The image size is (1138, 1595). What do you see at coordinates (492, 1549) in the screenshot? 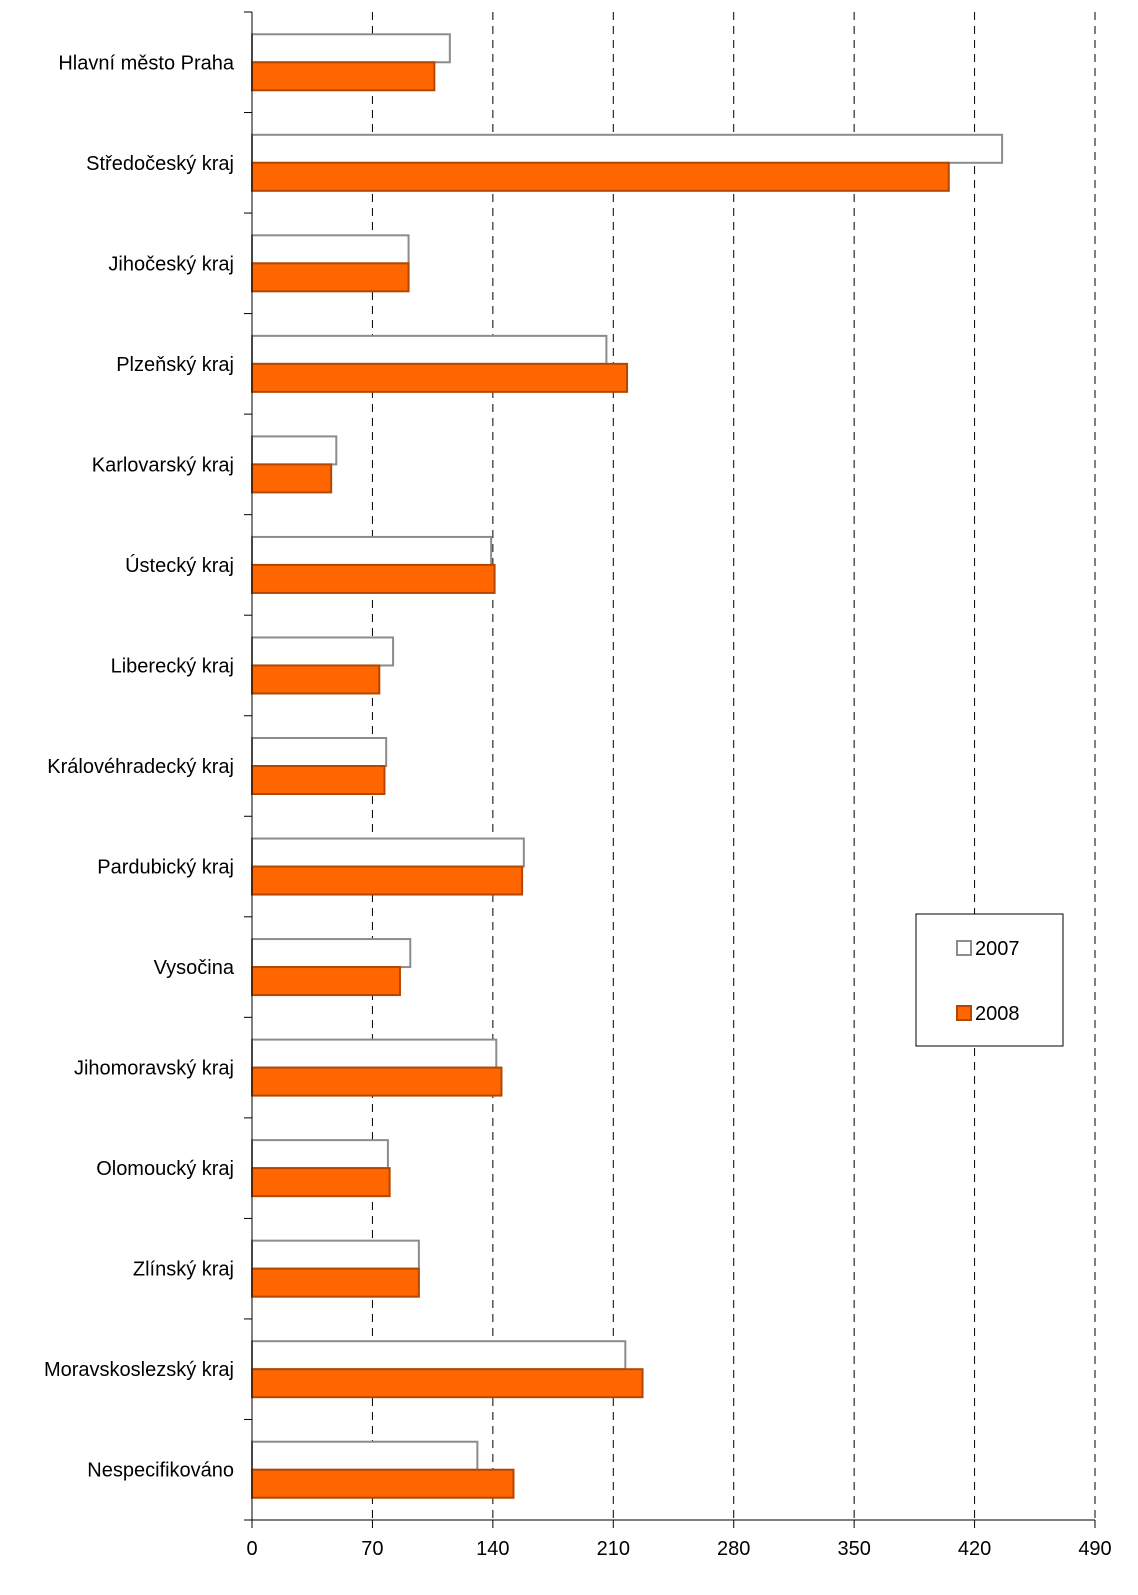
I see `x-tick-label-140: 140` at bounding box center [492, 1549].